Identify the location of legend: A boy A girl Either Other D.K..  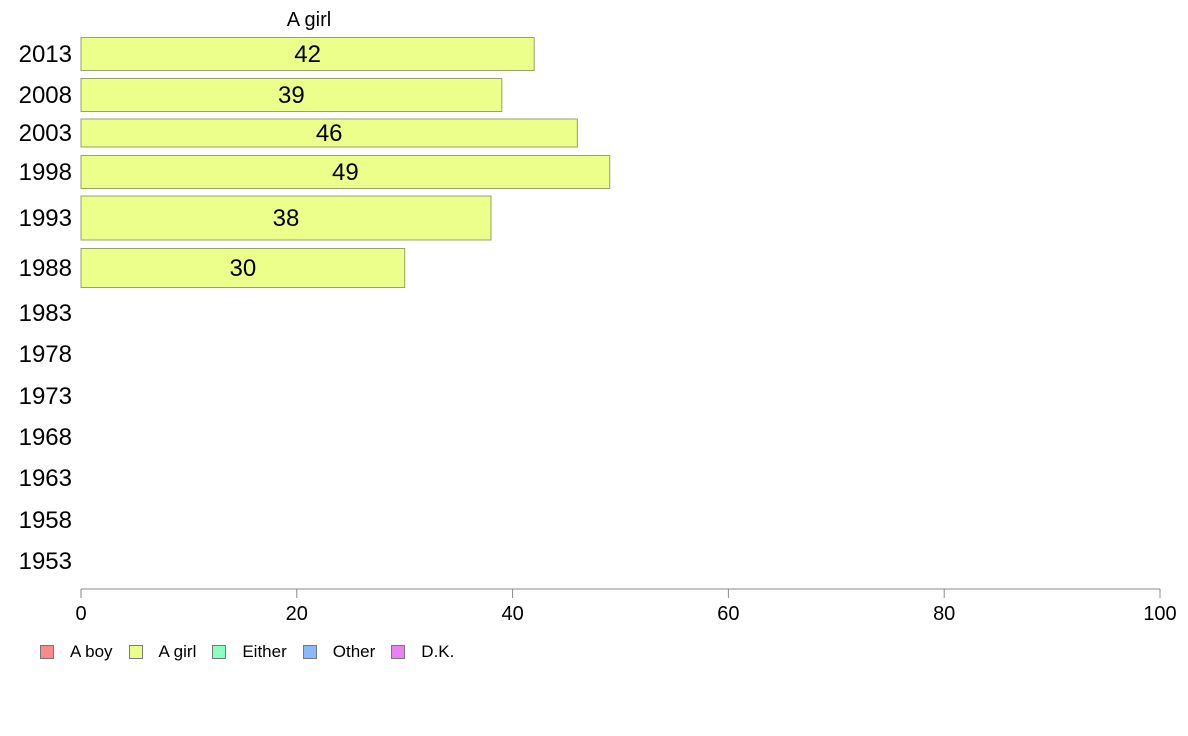
(255, 652).